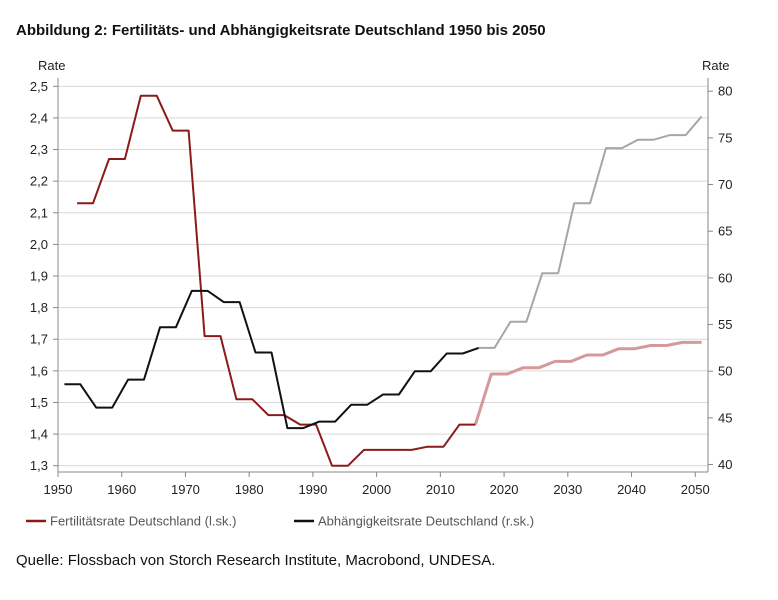 The height and width of the screenshot is (600, 778). What do you see at coordinates (39, 149) in the screenshot?
I see `left-tick-label: 2,3` at bounding box center [39, 149].